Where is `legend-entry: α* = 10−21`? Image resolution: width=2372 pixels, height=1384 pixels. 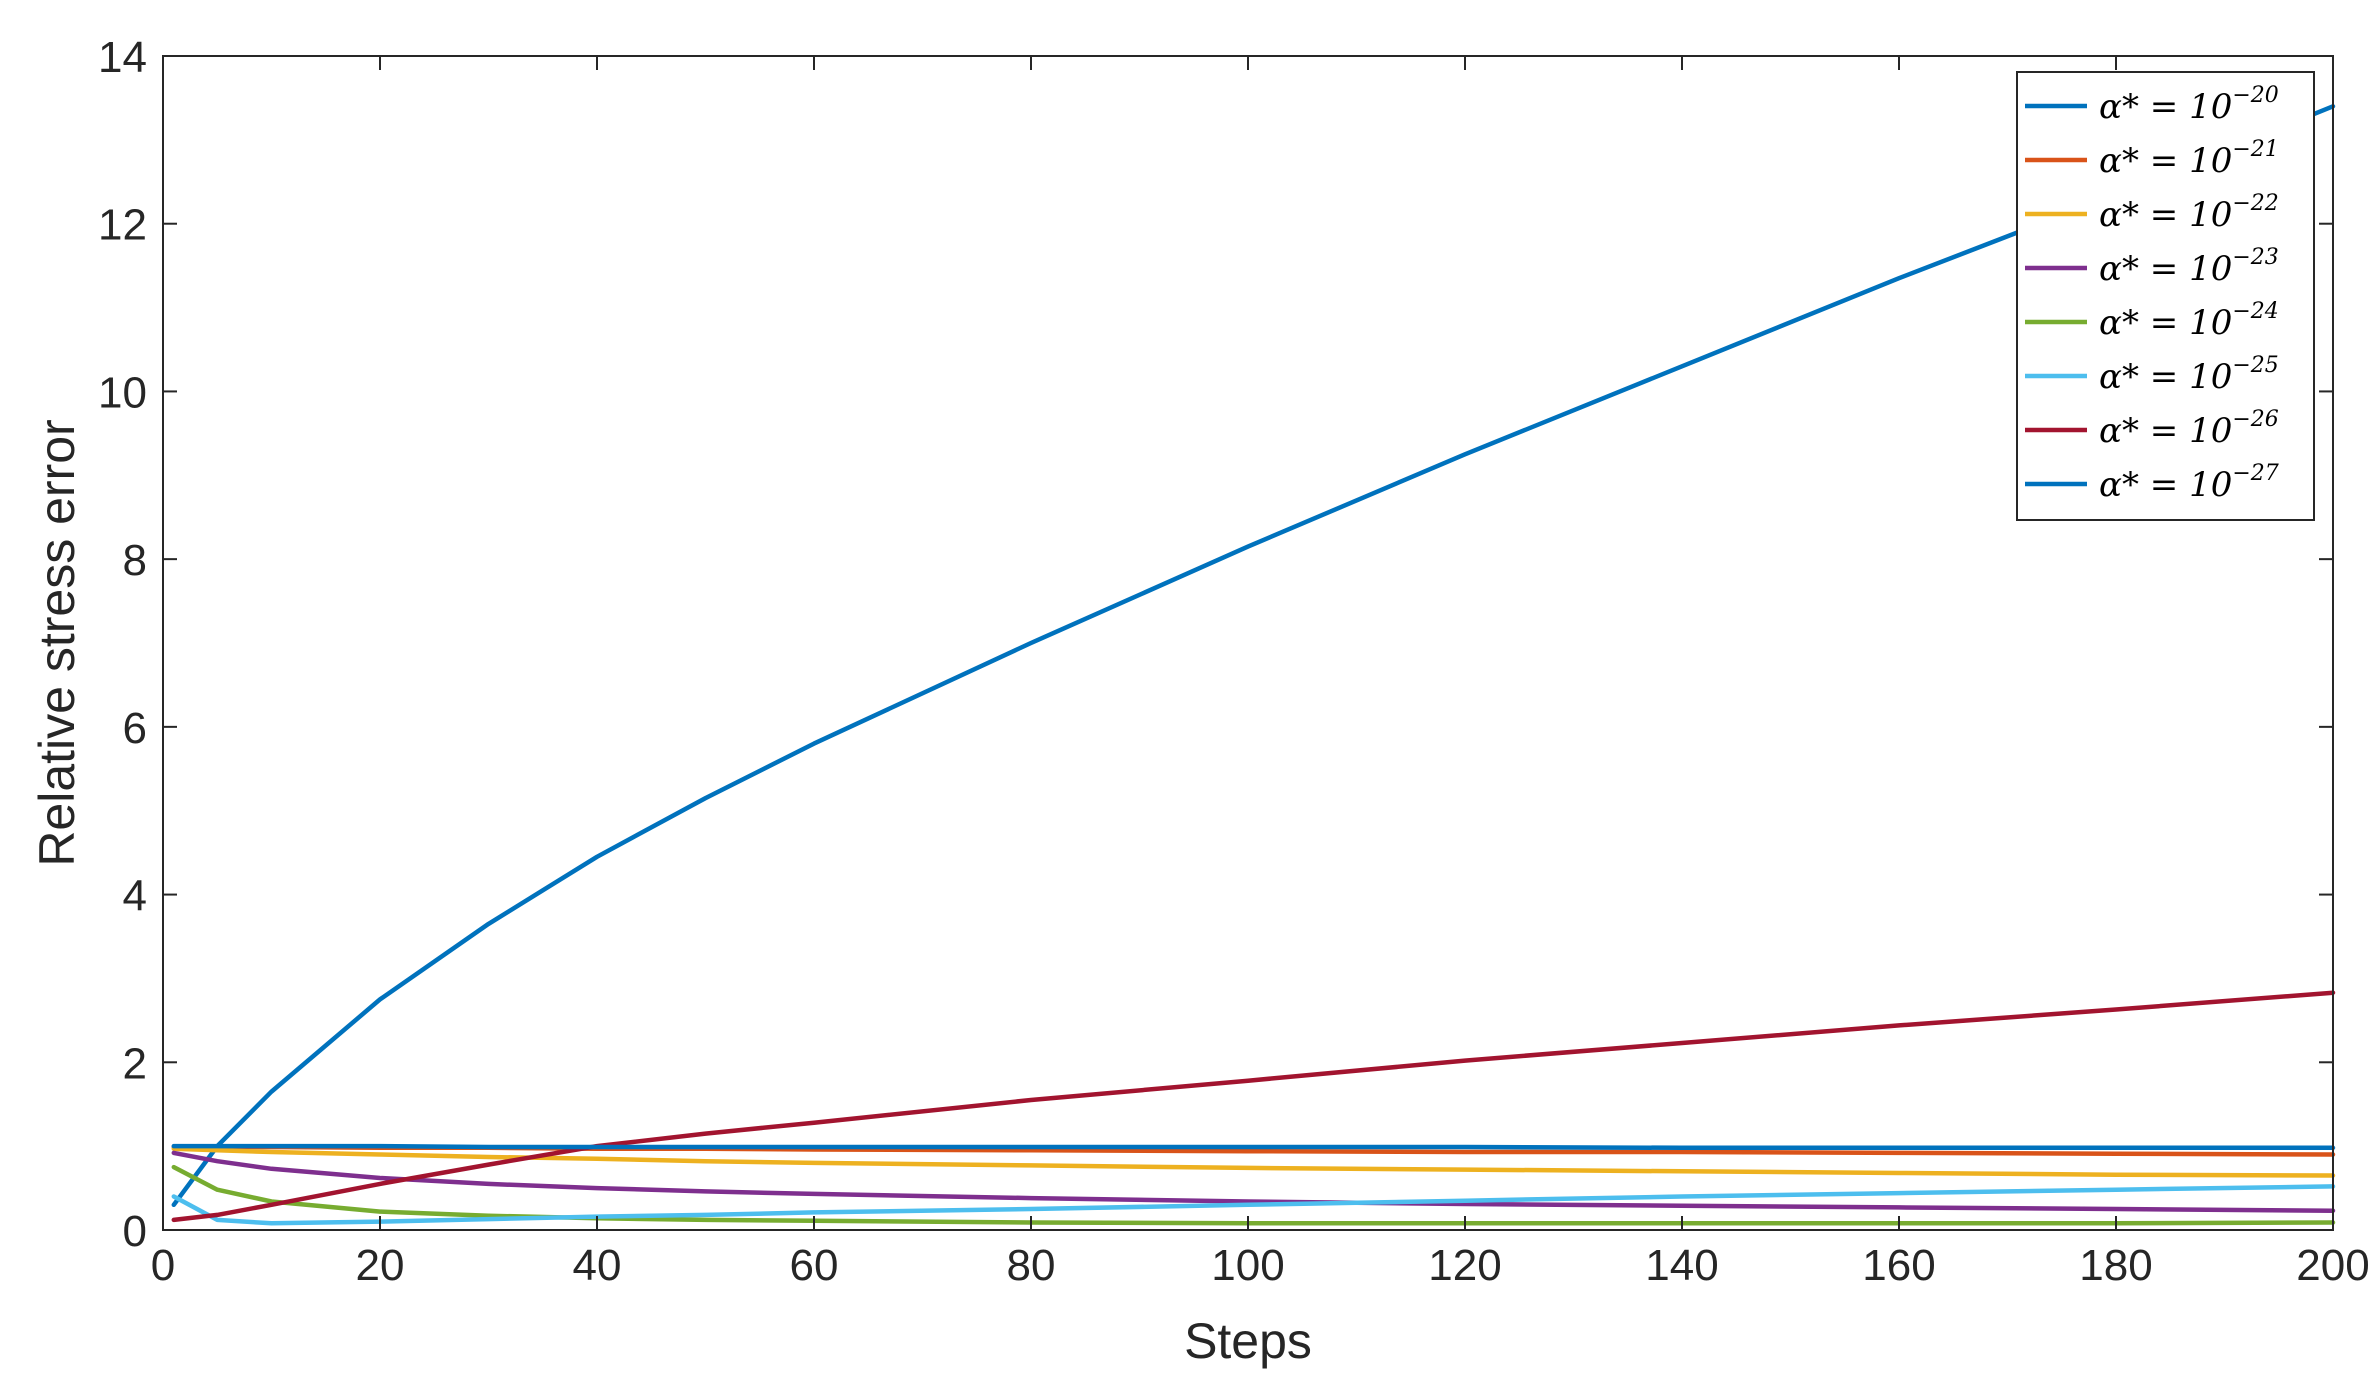
legend-entry: α* = 10−21 is located at coordinates (2189, 159).